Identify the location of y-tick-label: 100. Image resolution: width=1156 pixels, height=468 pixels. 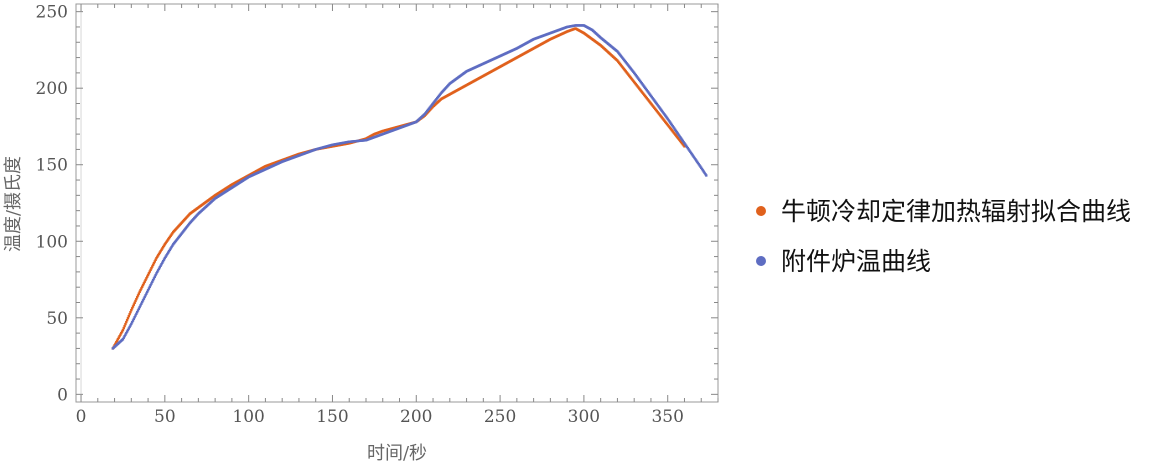
(52, 242).